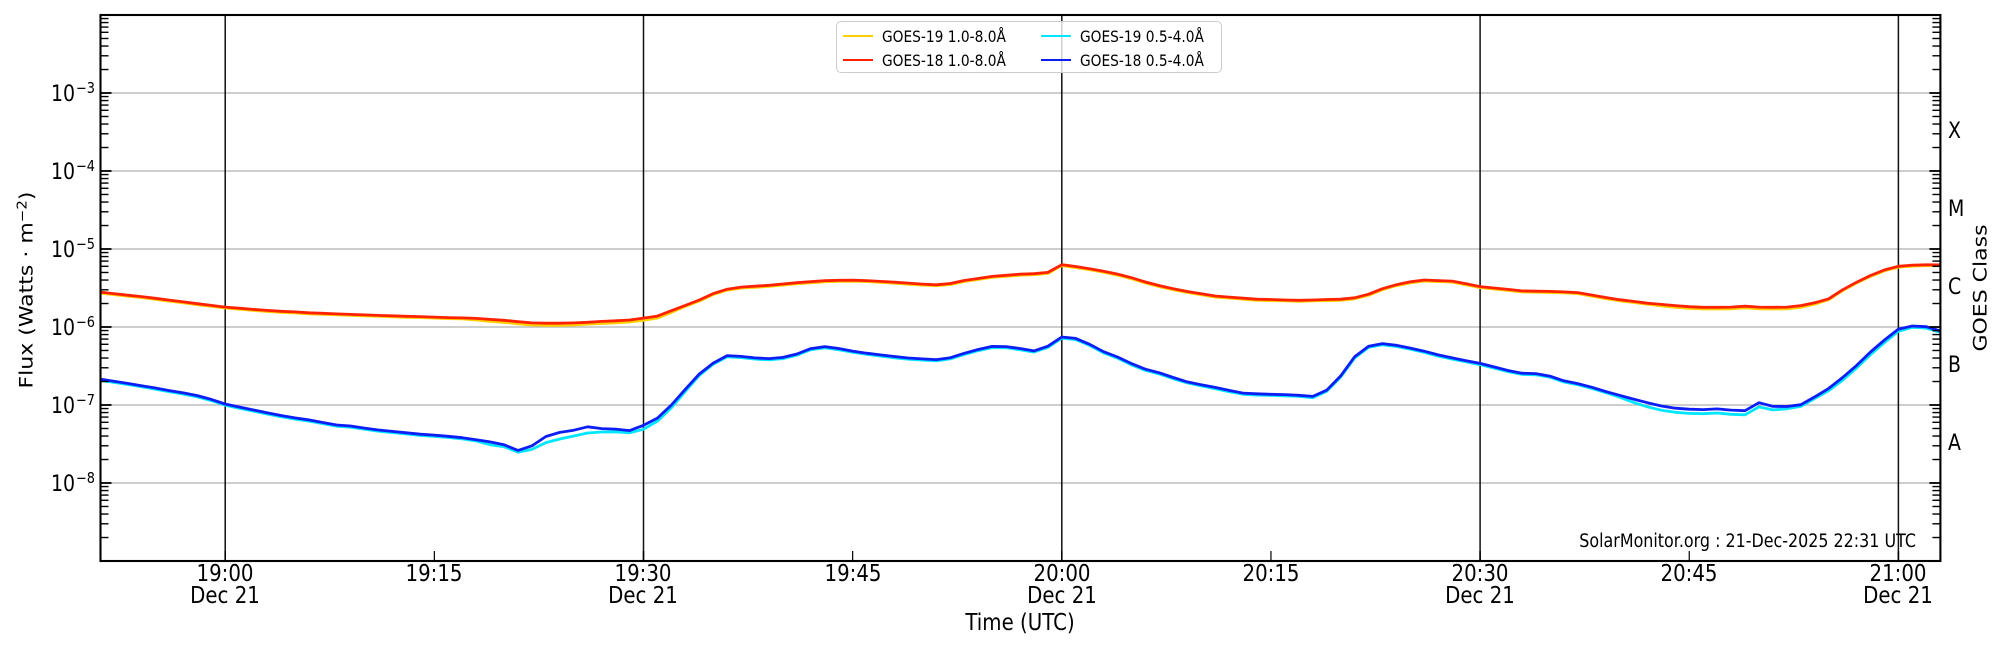 This screenshot has height=650, width=2000. What do you see at coordinates (72, 483) in the screenshot?
I see `y-tick-label-1e-8: 10⁻⁸` at bounding box center [72, 483].